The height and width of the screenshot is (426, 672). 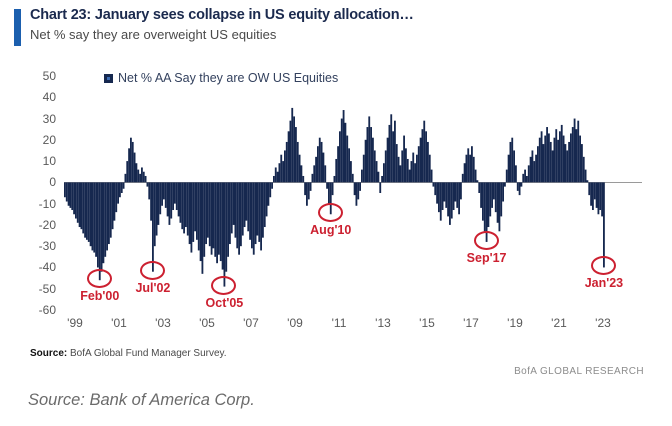 What do you see at coordinates (207, 323) in the screenshot?
I see `x-tick-label: '05` at bounding box center [207, 323].